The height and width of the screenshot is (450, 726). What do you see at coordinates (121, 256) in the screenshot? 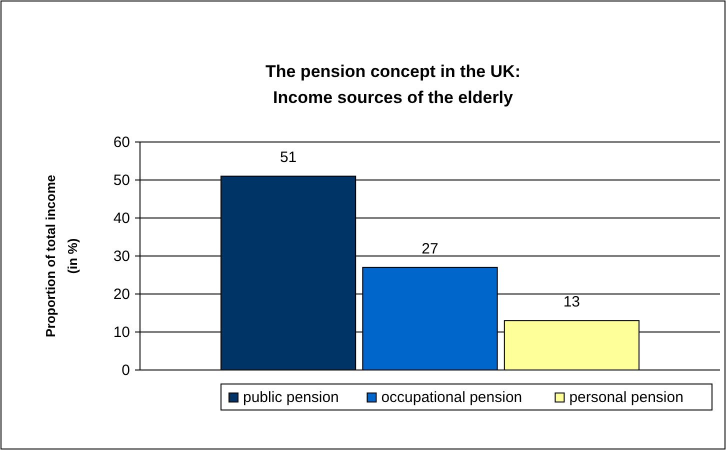
I see `y-tick-label: 30` at bounding box center [121, 256].